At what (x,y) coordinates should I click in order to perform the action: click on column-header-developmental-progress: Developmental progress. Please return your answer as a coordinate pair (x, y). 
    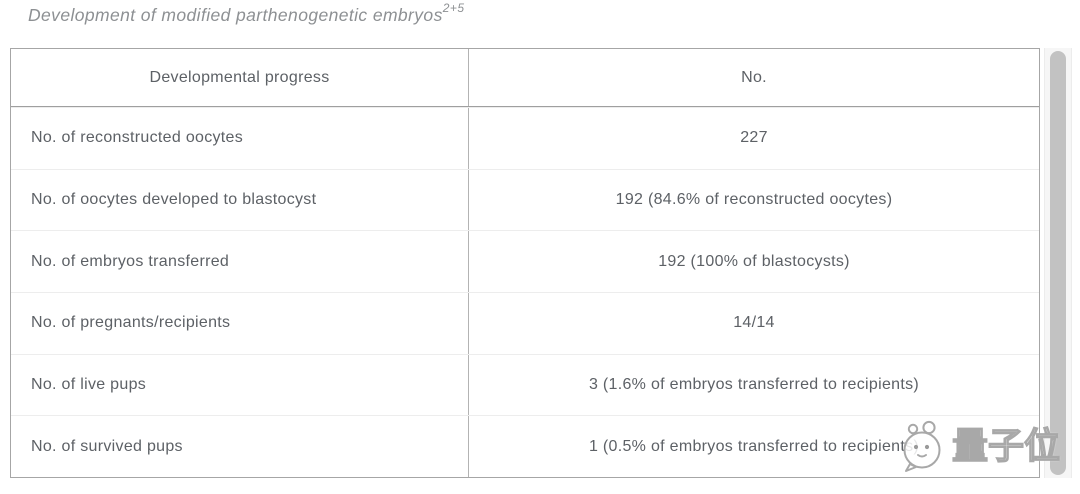
    Looking at the image, I should click on (240, 77).